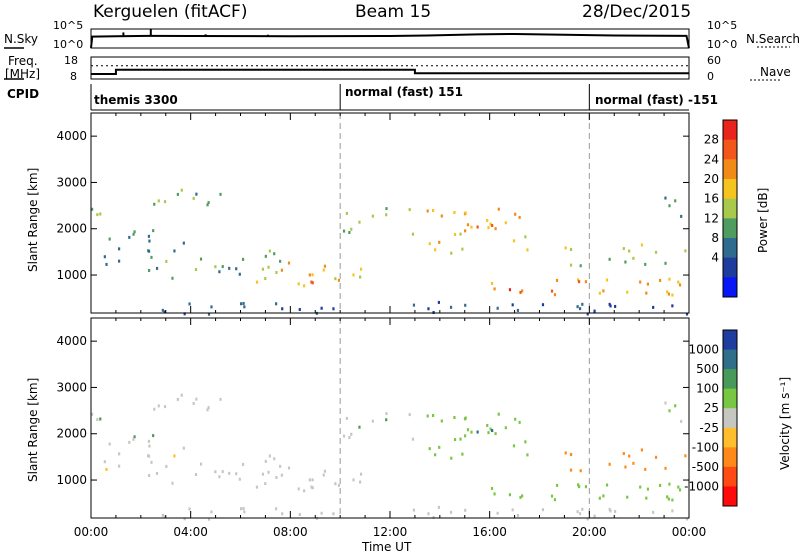 The image size is (800, 554). What do you see at coordinates (711, 179) in the screenshot?
I see `power-cbar-tick-2: 20` at bounding box center [711, 179].